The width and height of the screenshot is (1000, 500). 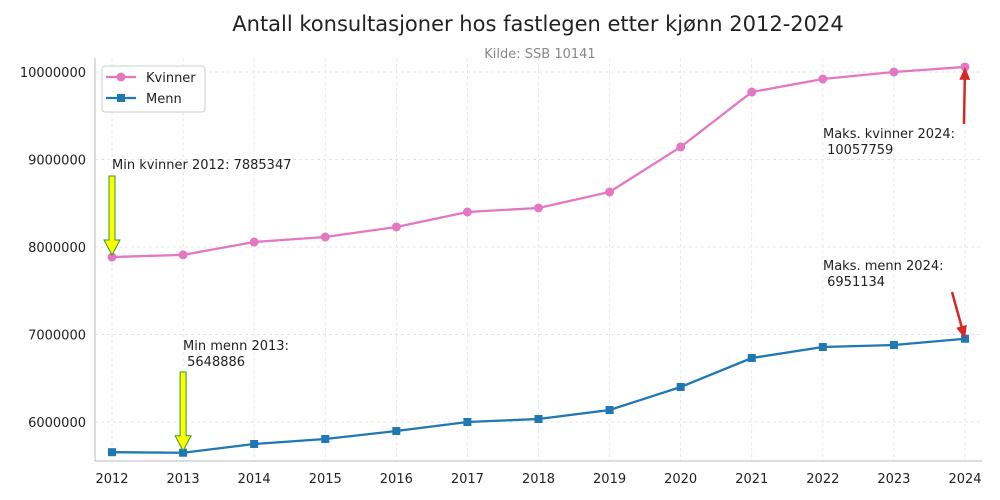 What do you see at coordinates (236, 354) in the screenshot?
I see `annotation-text: Min menn 2013: 5648886` at bounding box center [236, 354].